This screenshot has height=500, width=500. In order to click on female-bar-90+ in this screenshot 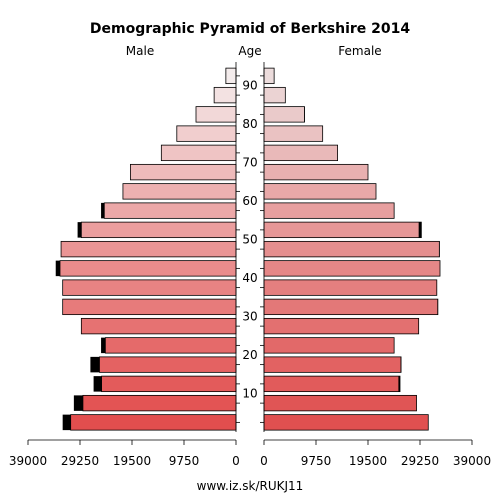, I will do `click(269, 76)`.